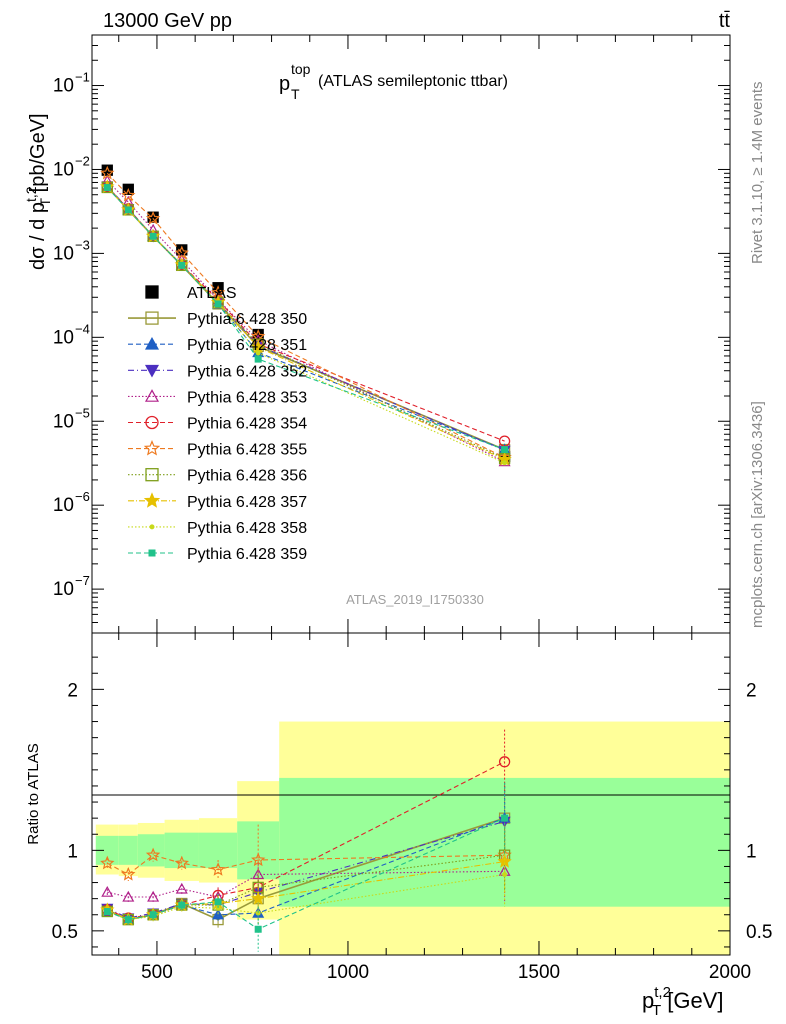 The image size is (786, 1024). I want to click on legend-label: Pythia 6.428 350, so click(247, 319).